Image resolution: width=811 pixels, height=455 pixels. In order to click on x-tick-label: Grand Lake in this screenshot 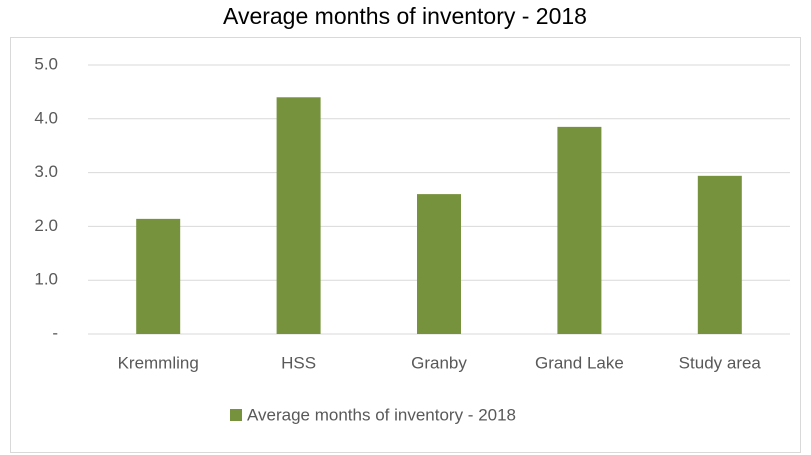, I will do `click(579, 362)`.